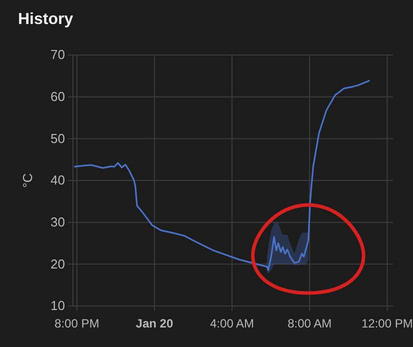 The width and height of the screenshot is (413, 347). Describe the element at coordinates (57, 306) in the screenshot. I see `y-tick-label: 10` at that location.